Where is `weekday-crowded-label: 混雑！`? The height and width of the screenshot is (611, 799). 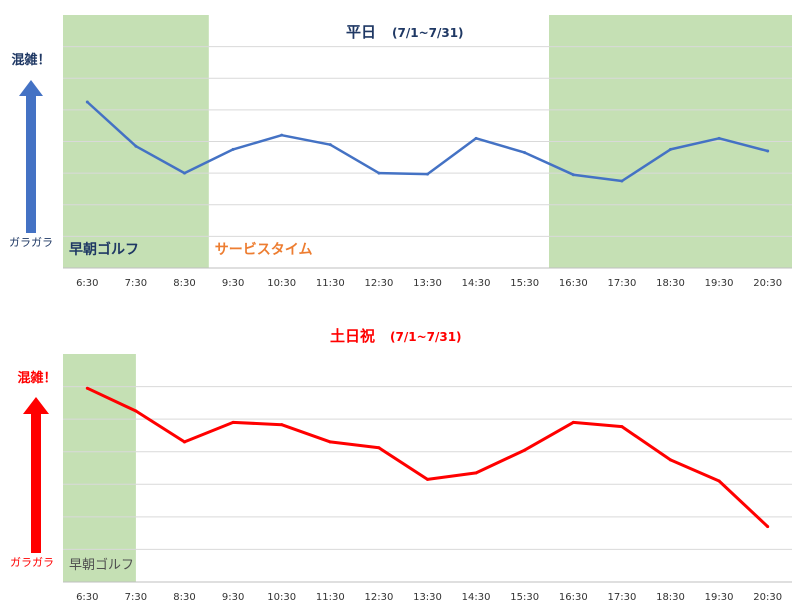
weekday-crowded-label: 混雑！ is located at coordinates (30, 60).